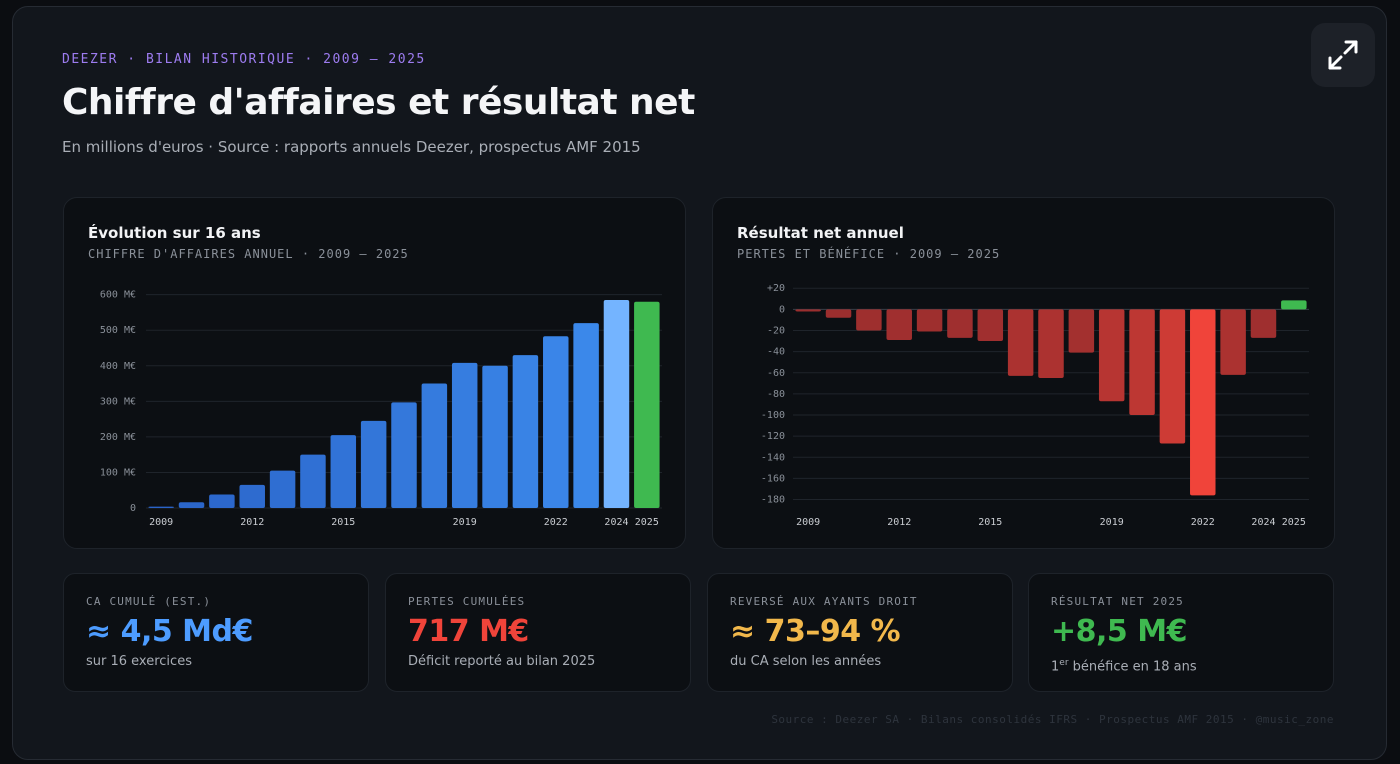  Describe the element at coordinates (118, 472) in the screenshot. I see `y-tick-label: 100 M€` at that location.